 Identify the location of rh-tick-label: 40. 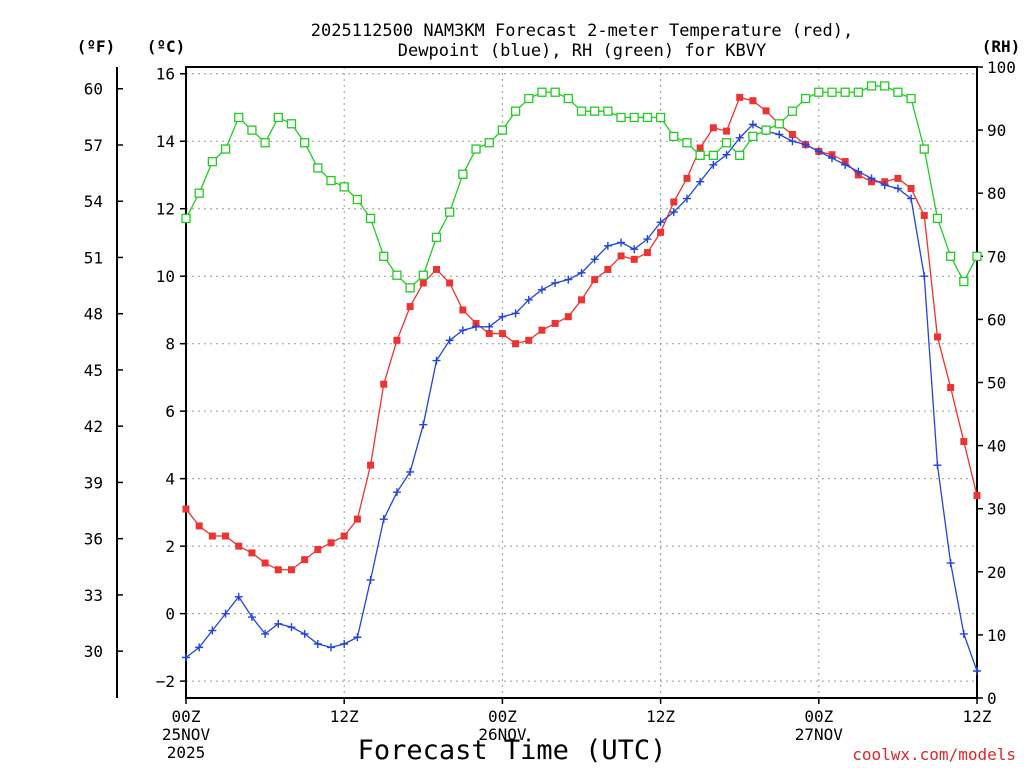
(996, 446).